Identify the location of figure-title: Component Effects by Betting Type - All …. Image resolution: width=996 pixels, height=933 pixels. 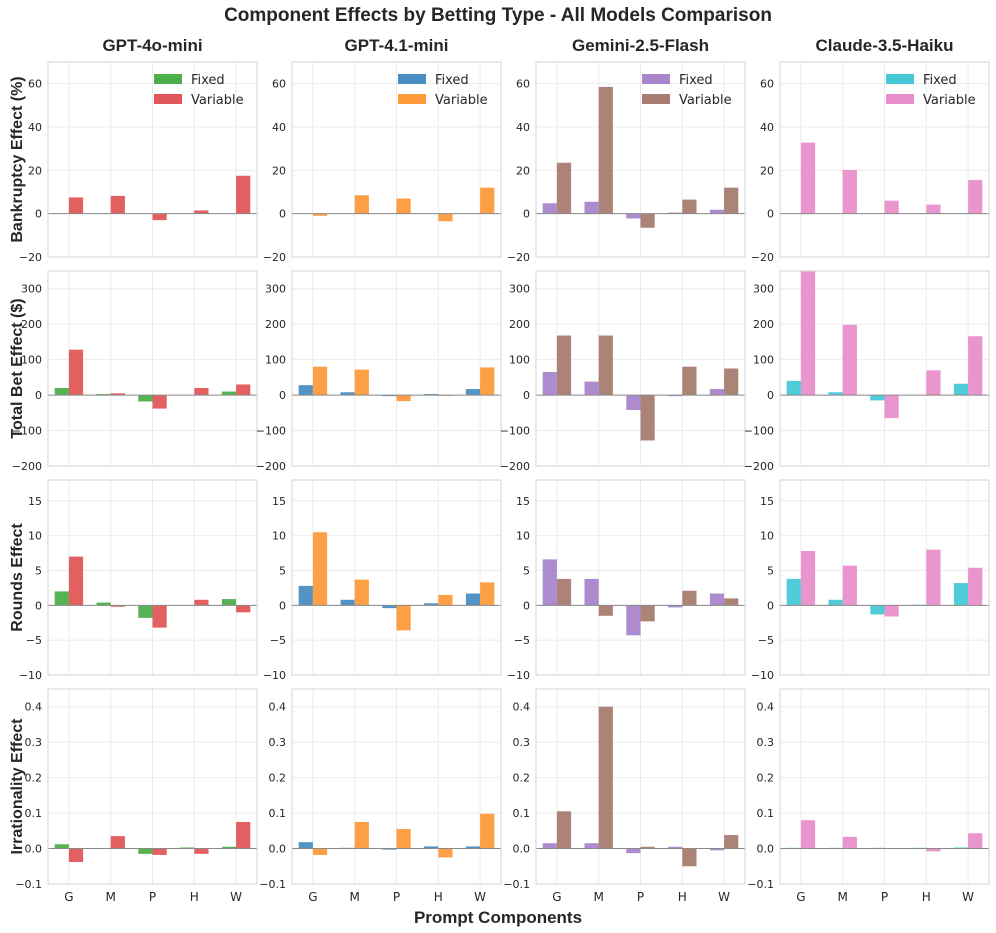
(498, 15).